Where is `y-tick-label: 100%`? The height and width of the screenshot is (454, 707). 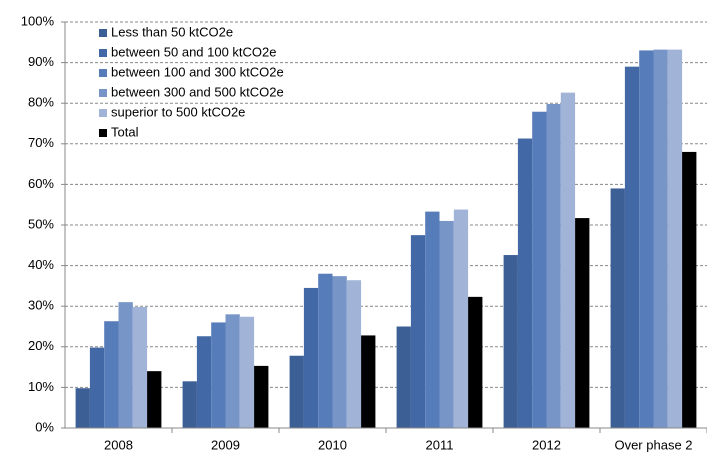 y-tick-label: 100% is located at coordinates (38, 20).